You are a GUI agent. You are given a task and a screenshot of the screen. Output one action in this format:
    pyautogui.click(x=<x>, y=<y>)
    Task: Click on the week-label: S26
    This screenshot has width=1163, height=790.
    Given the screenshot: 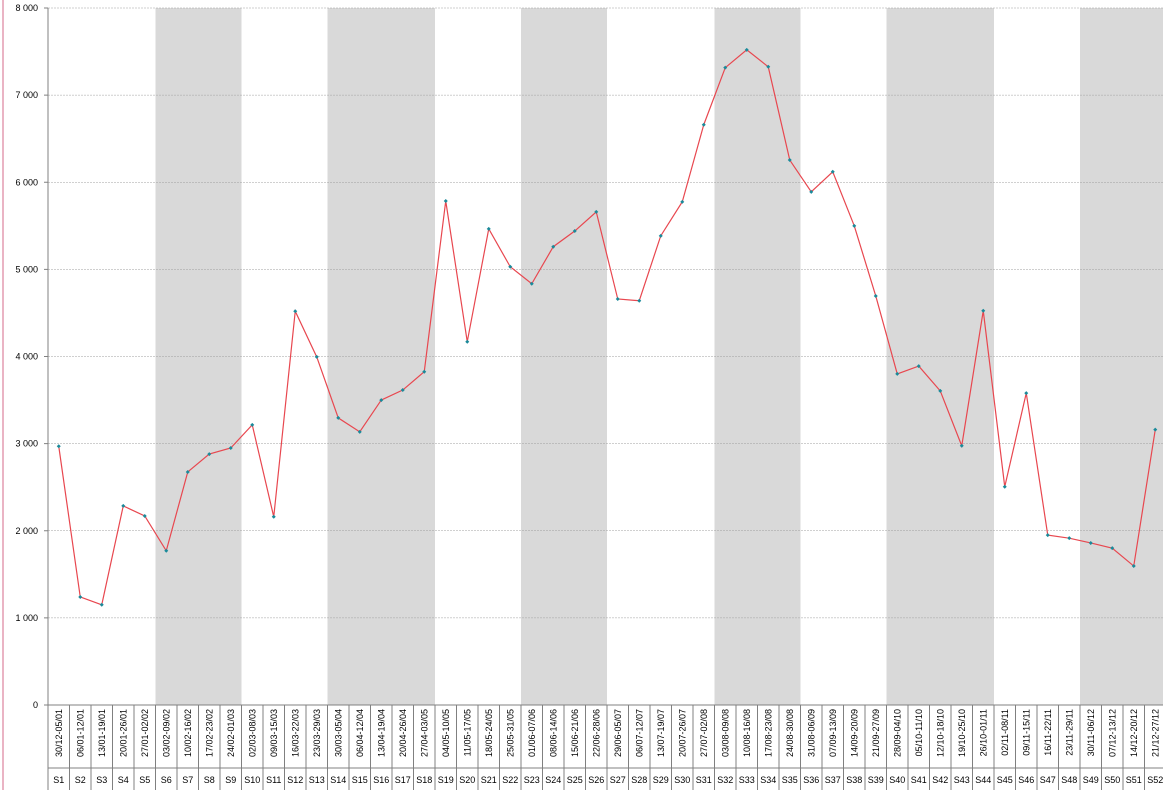 What is the action you would take?
    pyautogui.click(x=596, y=780)
    